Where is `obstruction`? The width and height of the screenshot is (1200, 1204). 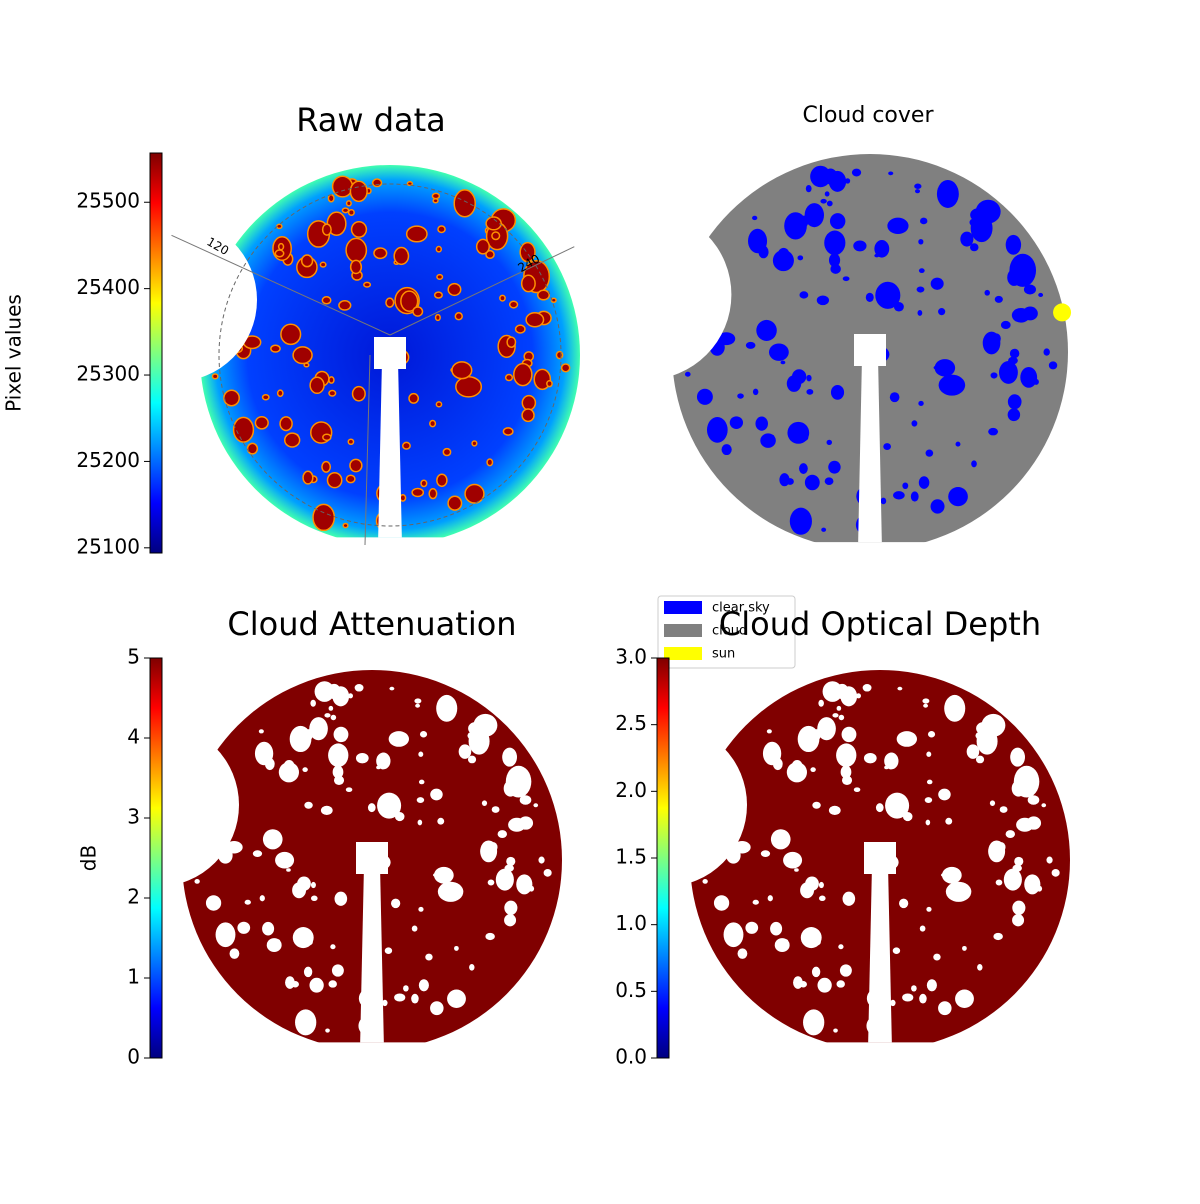 obstruction is located at coordinates (210, 805).